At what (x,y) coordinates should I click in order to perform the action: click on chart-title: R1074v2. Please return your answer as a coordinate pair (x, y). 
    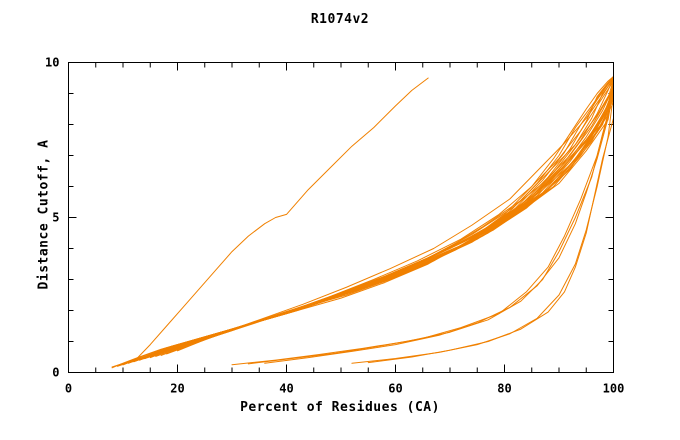
    Looking at the image, I should click on (340, 19).